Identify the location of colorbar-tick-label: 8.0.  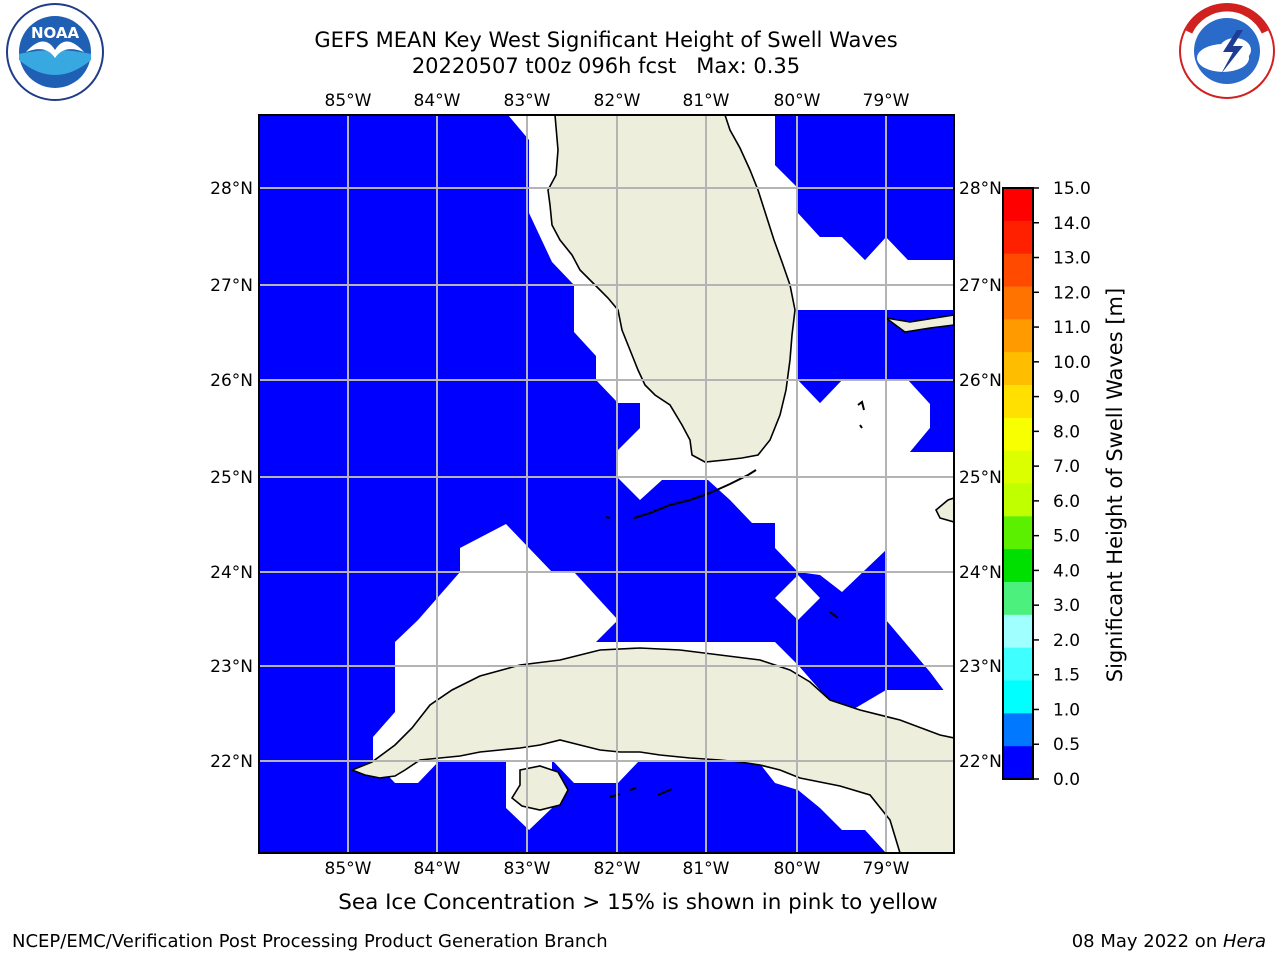
(1066, 432).